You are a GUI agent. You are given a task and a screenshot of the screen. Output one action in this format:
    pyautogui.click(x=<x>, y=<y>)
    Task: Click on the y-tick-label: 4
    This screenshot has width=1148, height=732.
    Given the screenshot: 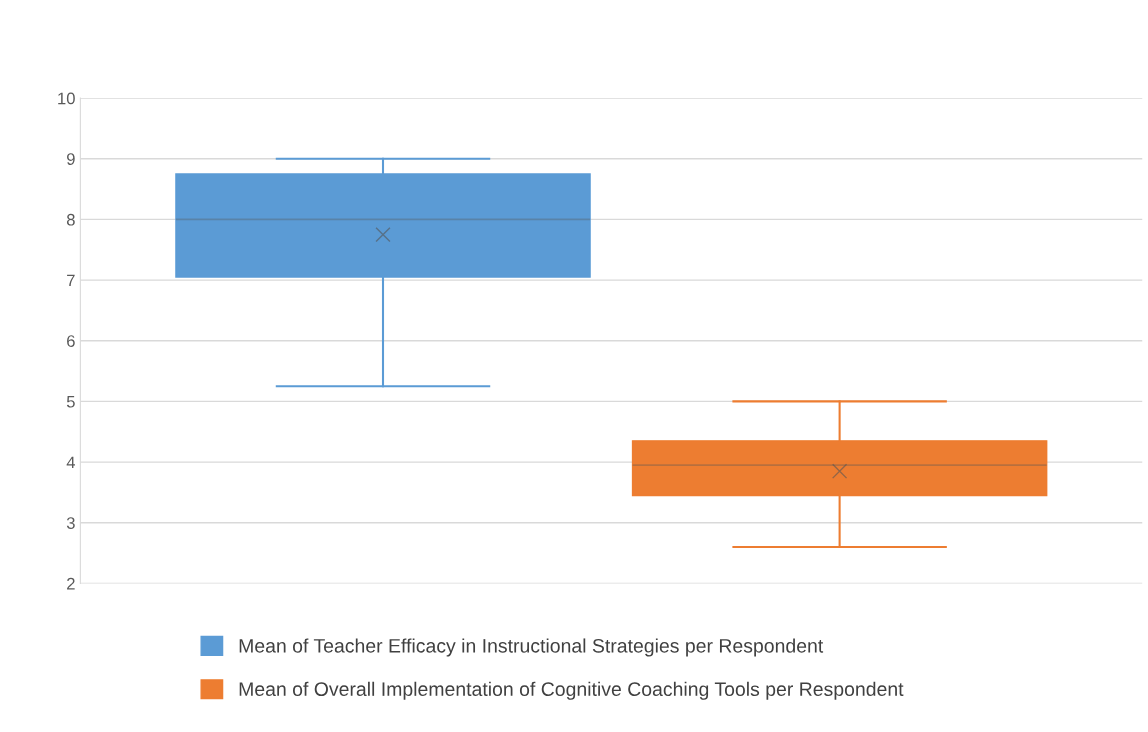 What is the action you would take?
    pyautogui.click(x=71, y=462)
    